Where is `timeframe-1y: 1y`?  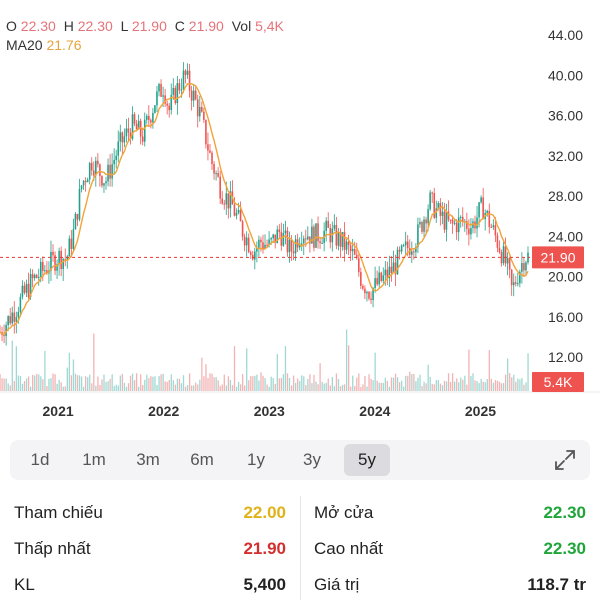 timeframe-1y: 1y is located at coordinates (256, 459).